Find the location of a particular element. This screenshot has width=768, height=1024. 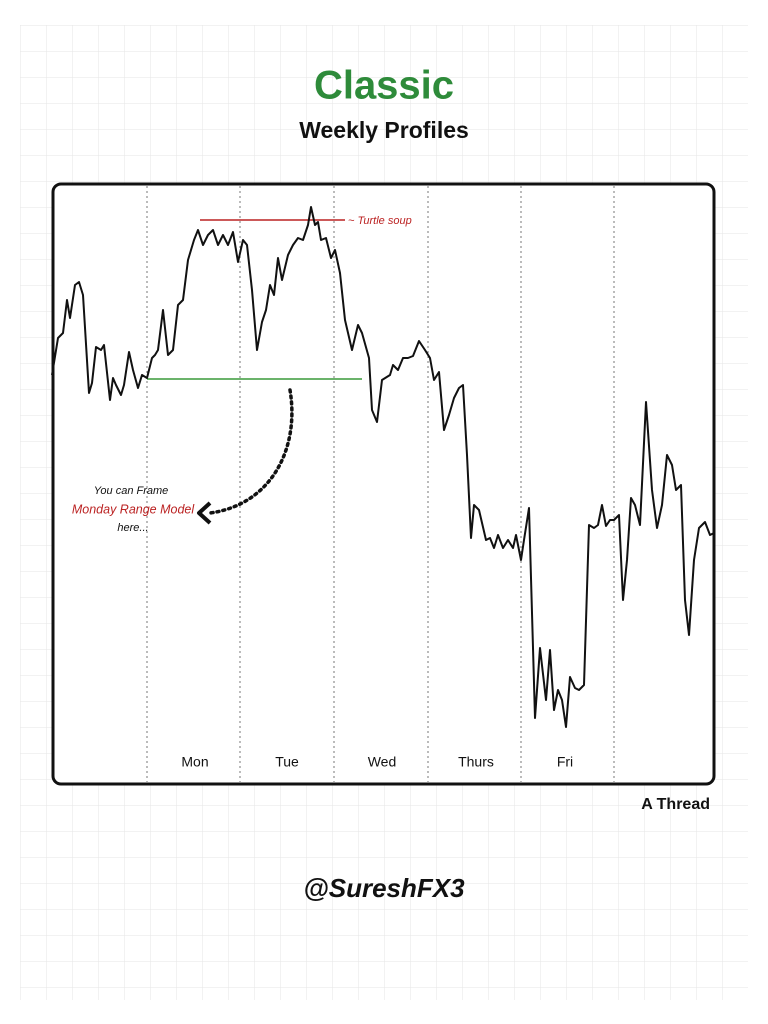

turtle-label: ~ Turtle soup is located at coordinates (380, 221).